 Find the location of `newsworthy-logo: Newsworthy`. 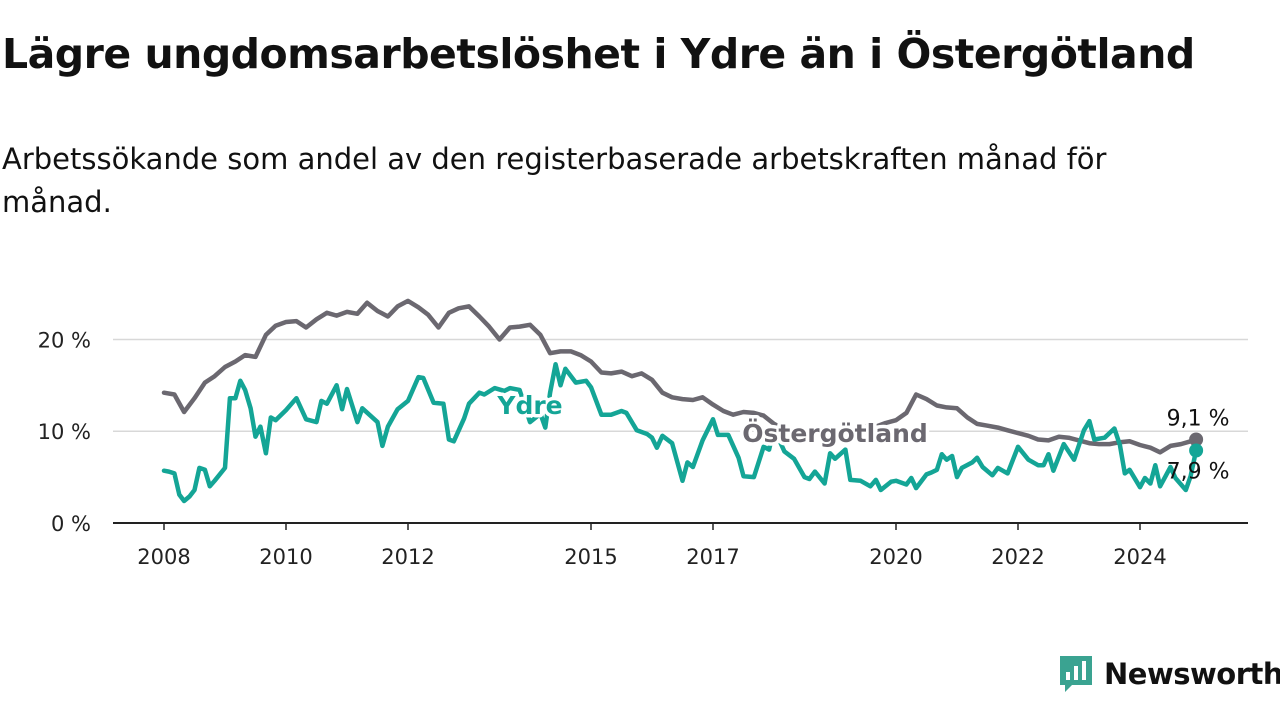

newsworthy-logo: Newsworthy is located at coordinates (1169, 674).